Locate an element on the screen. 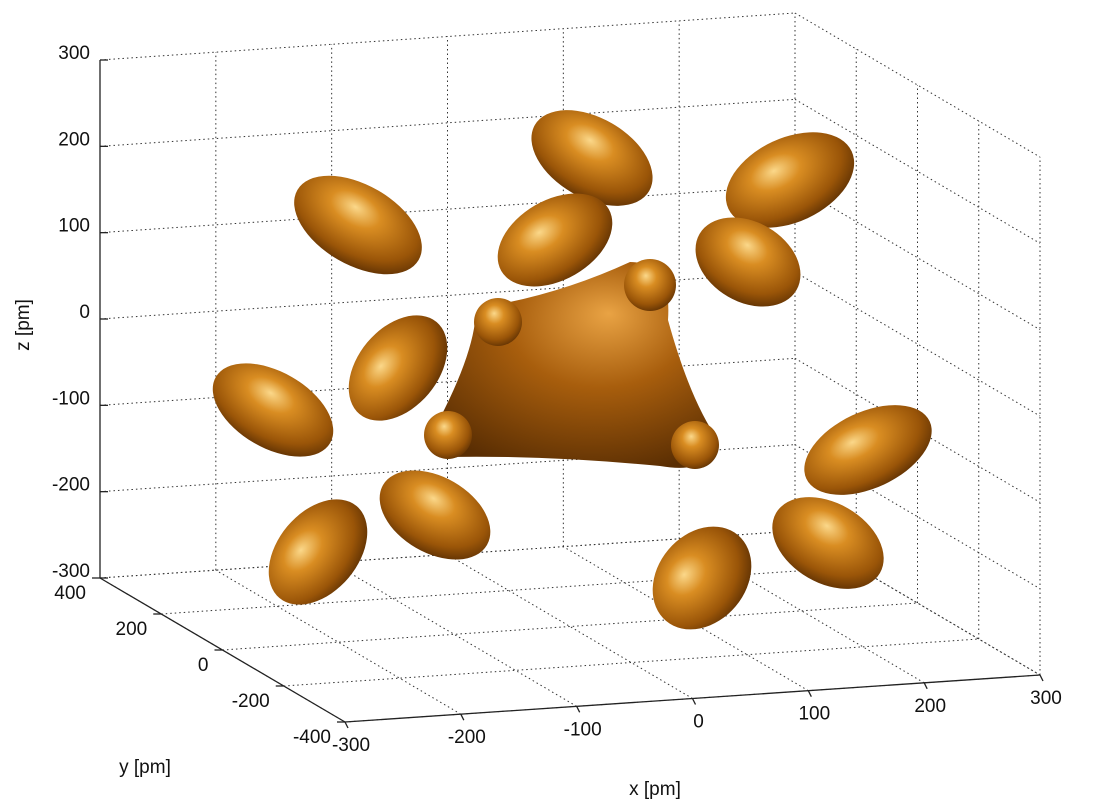  x-axis-label: x [pm] is located at coordinates (655, 789).